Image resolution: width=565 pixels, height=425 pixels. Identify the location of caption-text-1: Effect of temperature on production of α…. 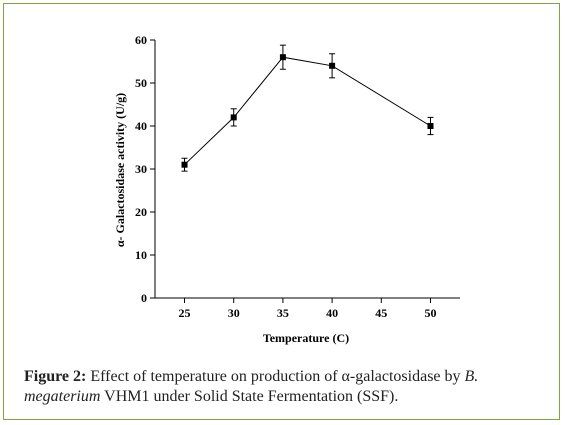
(275, 376).